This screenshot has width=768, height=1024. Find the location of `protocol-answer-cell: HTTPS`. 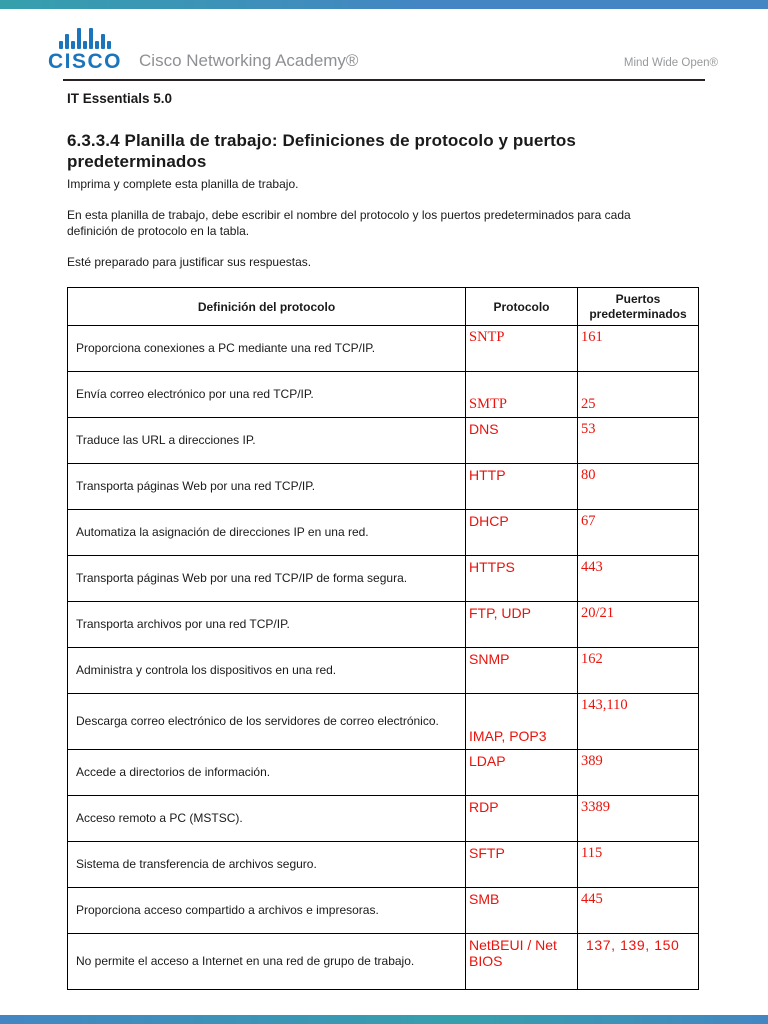

protocol-answer-cell: HTTPS is located at coordinates (521, 579).